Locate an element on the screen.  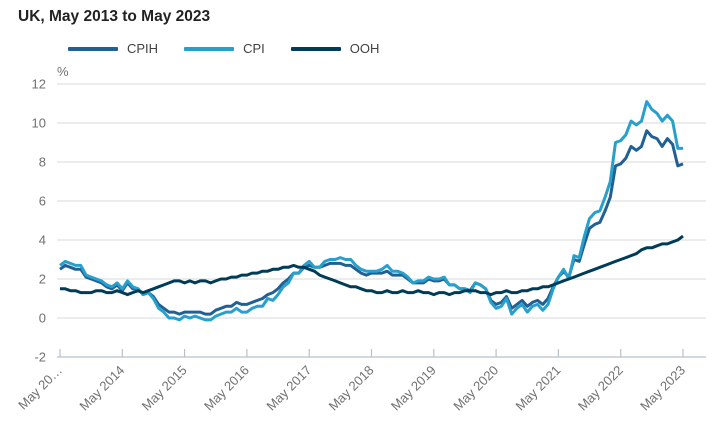
y-axis-unit-label: % is located at coordinates (63, 71).